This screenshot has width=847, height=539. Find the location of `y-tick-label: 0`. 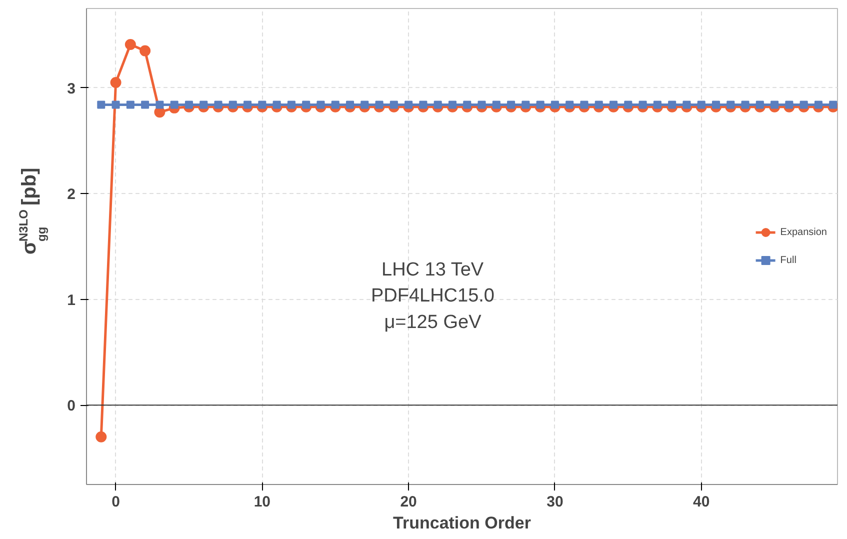

y-tick-label: 0 is located at coordinates (71, 406).